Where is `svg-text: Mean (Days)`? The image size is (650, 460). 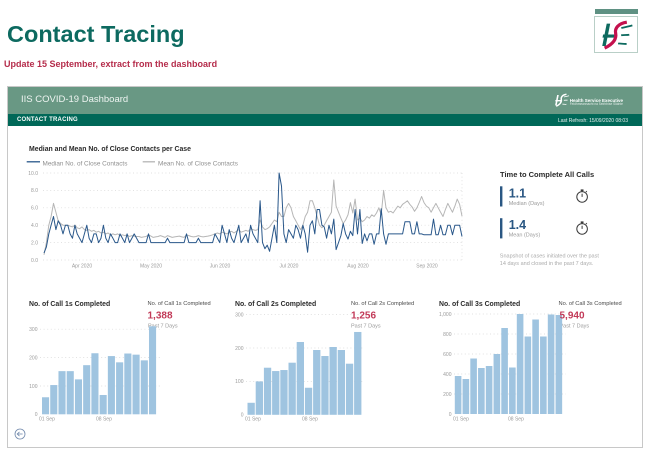
svg-text: Mean (Days) is located at coordinates (525, 236).